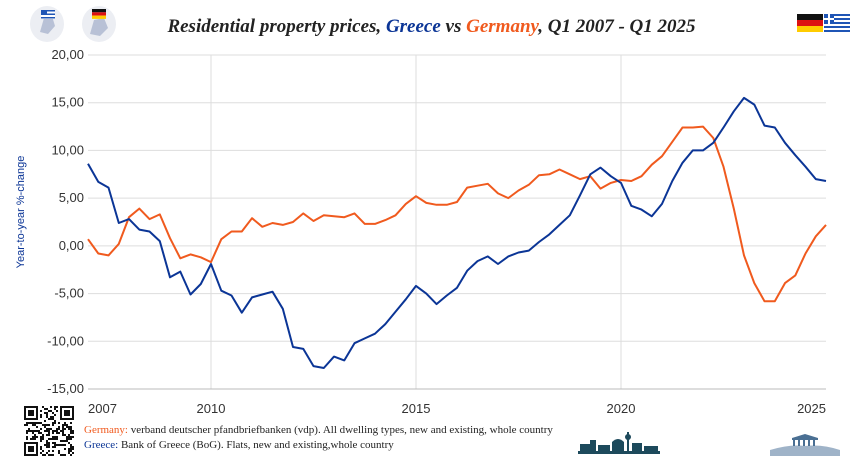  I want to click on y-tick-label: 5,00, so click(71, 197).